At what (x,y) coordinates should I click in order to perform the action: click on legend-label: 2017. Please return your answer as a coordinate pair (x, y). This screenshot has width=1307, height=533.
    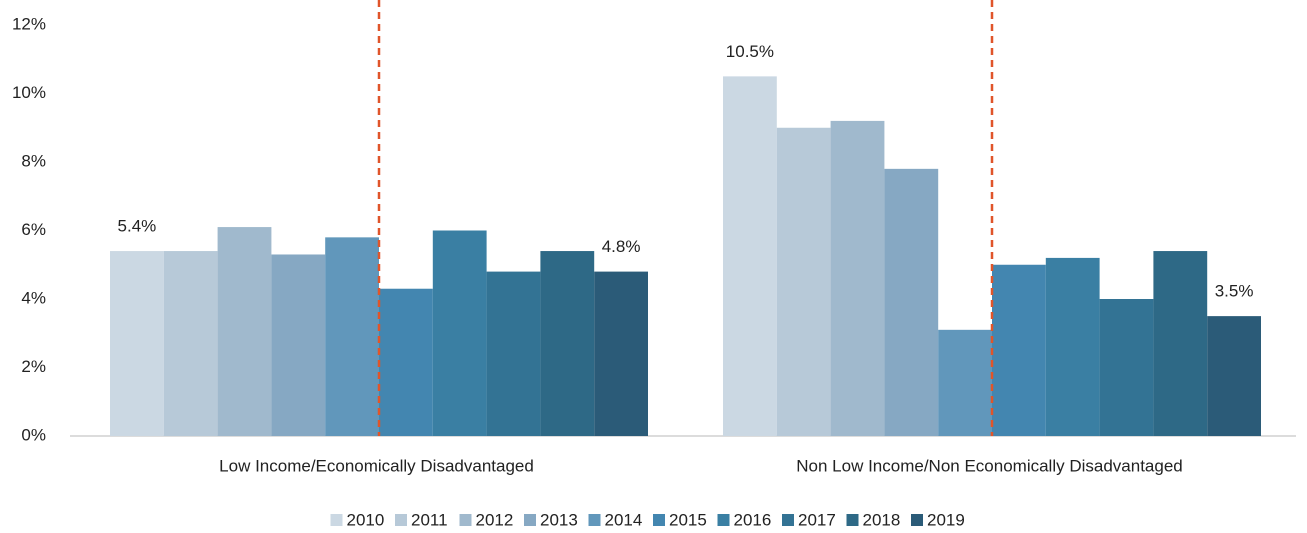
    Looking at the image, I should click on (817, 519).